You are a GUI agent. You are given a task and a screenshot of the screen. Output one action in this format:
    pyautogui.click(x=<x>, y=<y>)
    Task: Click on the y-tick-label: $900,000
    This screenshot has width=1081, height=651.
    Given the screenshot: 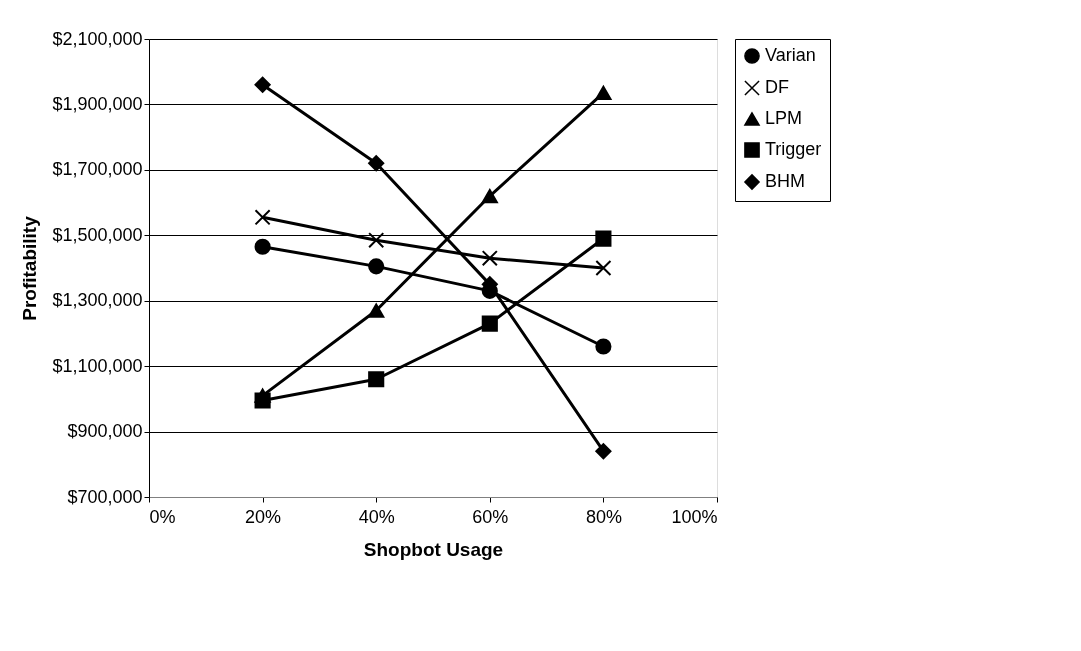 What is the action you would take?
    pyautogui.click(x=105, y=431)
    